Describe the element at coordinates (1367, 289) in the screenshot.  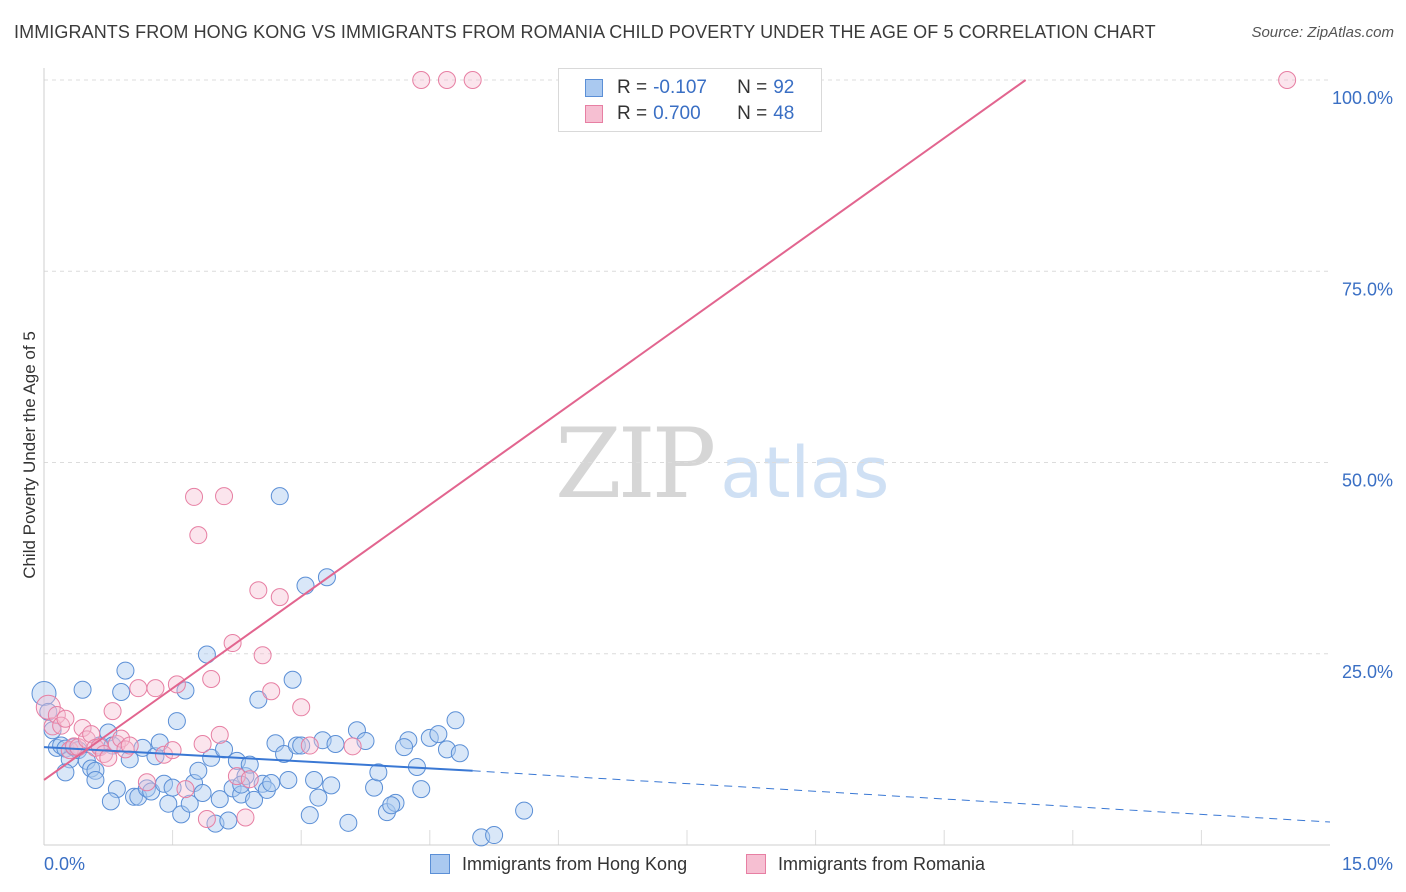
I see `y-tick-label: 75.0%` at that location.